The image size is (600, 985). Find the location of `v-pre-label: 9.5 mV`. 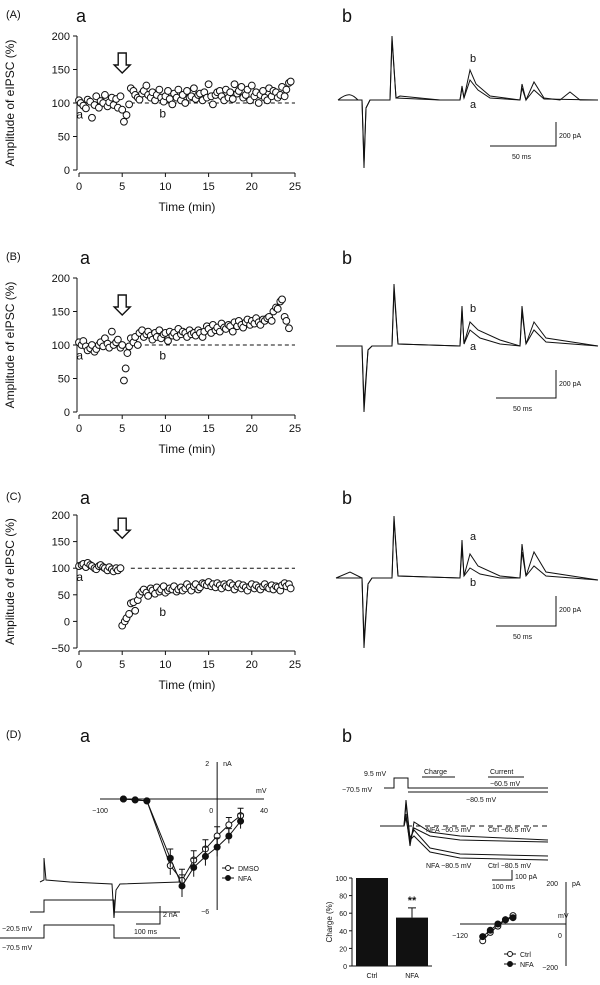

v-pre-label: 9.5 mV is located at coordinates (375, 774).